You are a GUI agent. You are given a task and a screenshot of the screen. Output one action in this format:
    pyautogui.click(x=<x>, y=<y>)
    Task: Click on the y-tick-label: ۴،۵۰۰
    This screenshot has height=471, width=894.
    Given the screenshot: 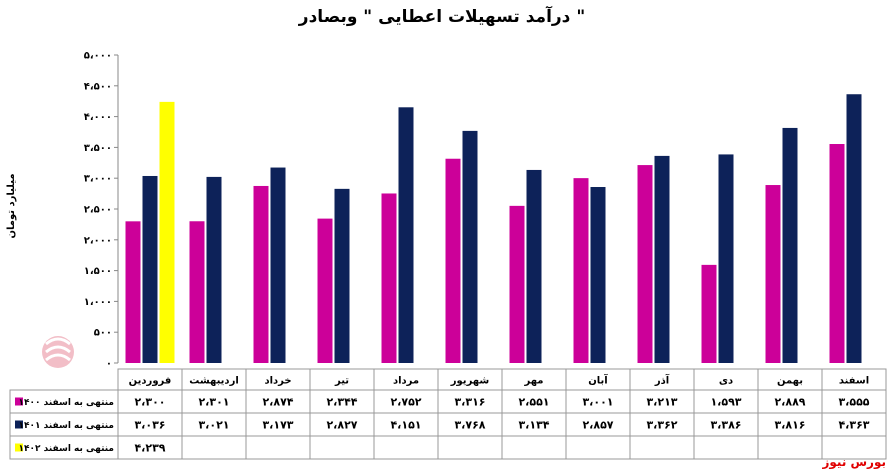 What is the action you would take?
    pyautogui.click(x=98, y=86)
    